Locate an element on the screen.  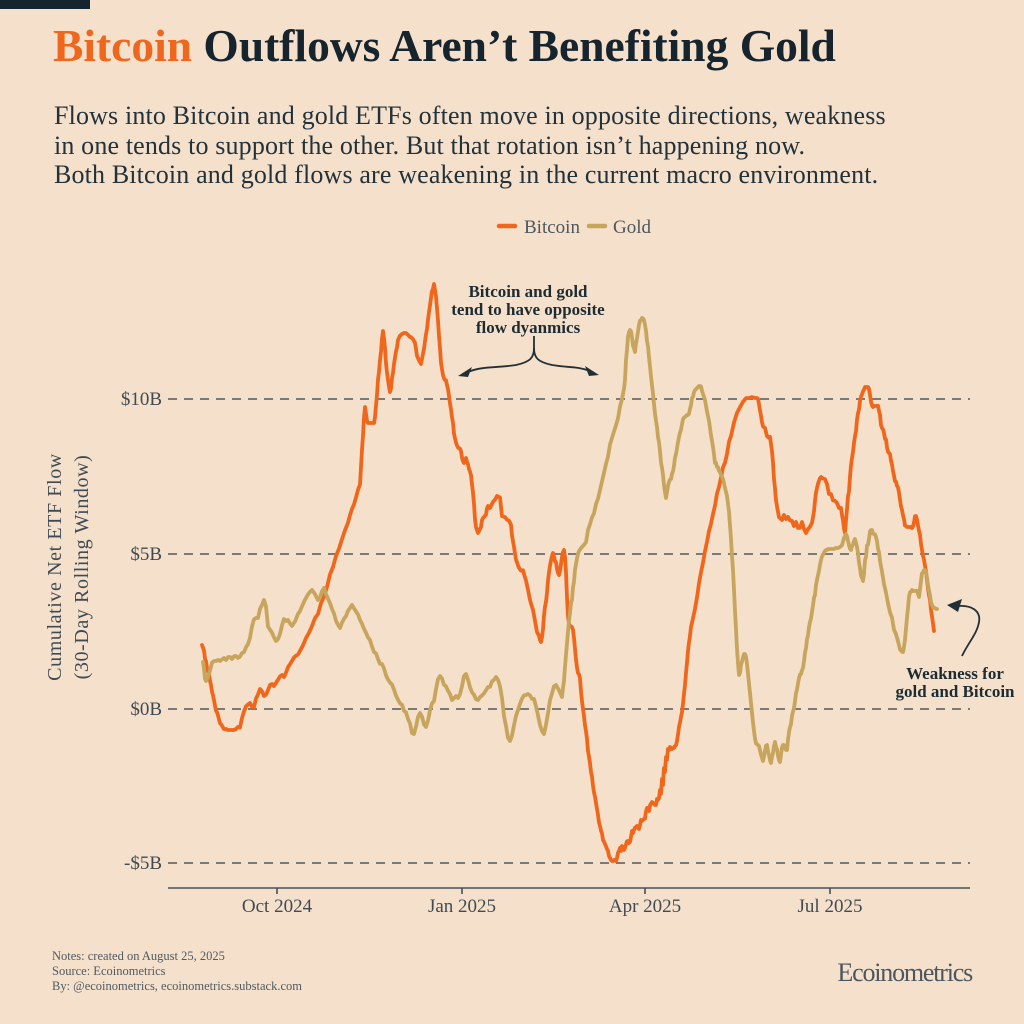
svg-text: flow dyanmics is located at coordinates (528, 327).